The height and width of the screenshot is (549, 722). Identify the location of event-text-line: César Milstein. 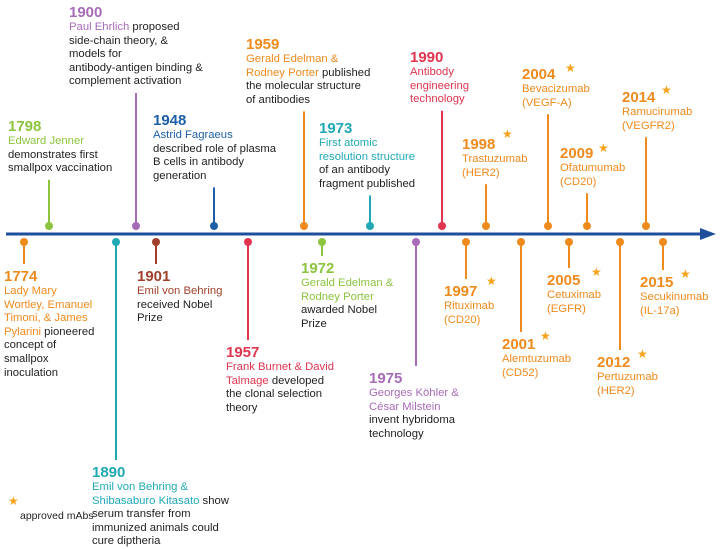
(414, 408).